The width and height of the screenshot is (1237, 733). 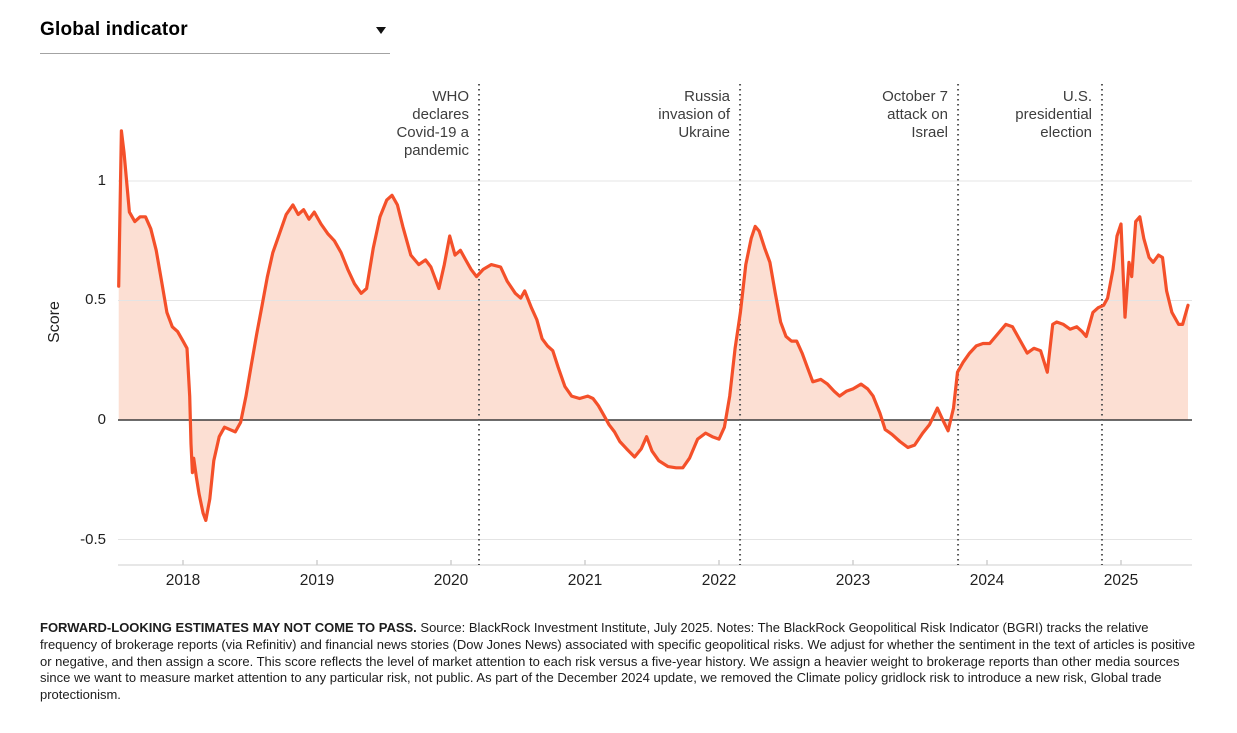 I want to click on y-tick-label: -0.5, so click(x=93, y=539).